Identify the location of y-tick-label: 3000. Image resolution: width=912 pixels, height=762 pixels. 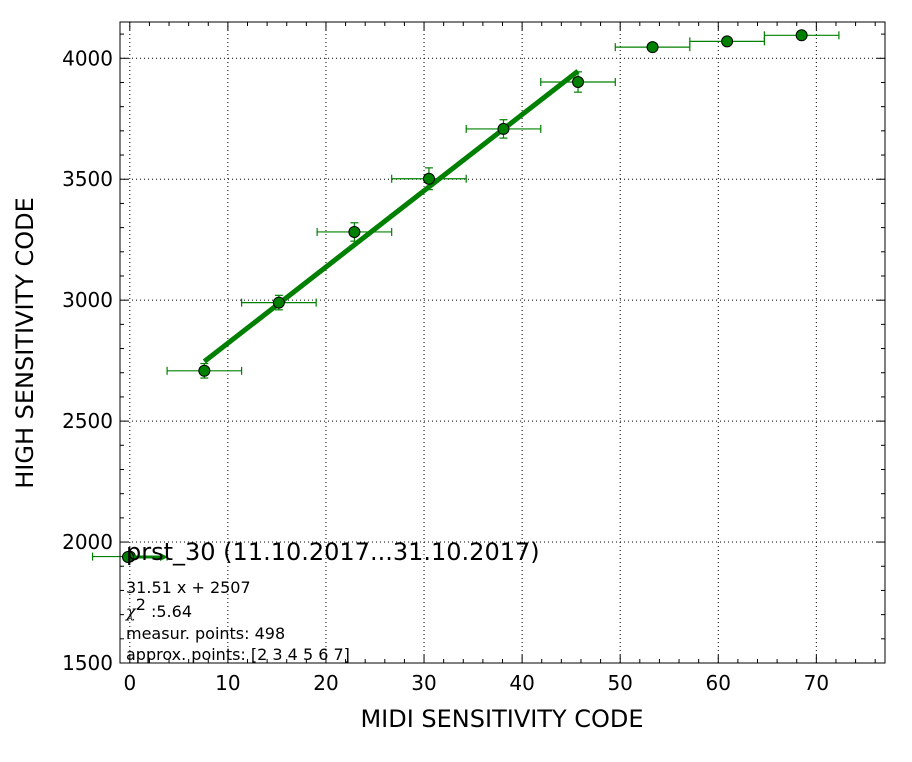
(87, 300).